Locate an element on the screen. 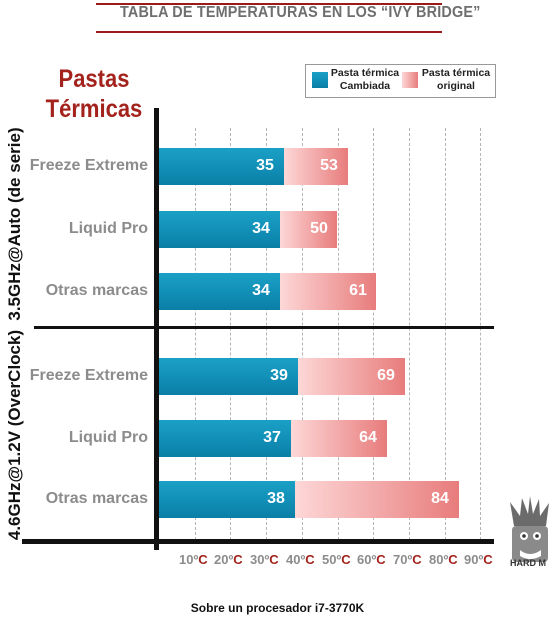 Image resolution: width=555 pixels, height=620 pixels. legend-label-changed: Pasta térmica Cambiada is located at coordinates (365, 80).